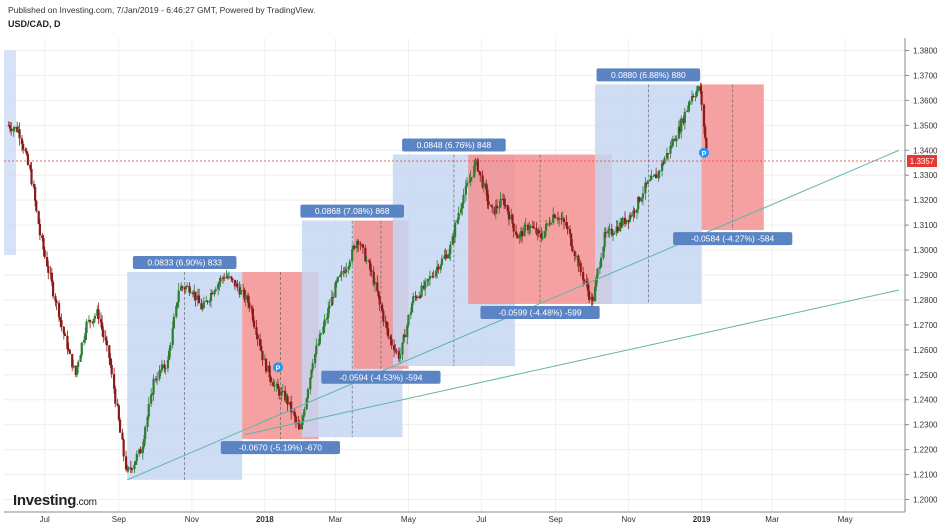  Describe the element at coordinates (55, 500) in the screenshot. I see `investing-logo: Investing.com` at that location.